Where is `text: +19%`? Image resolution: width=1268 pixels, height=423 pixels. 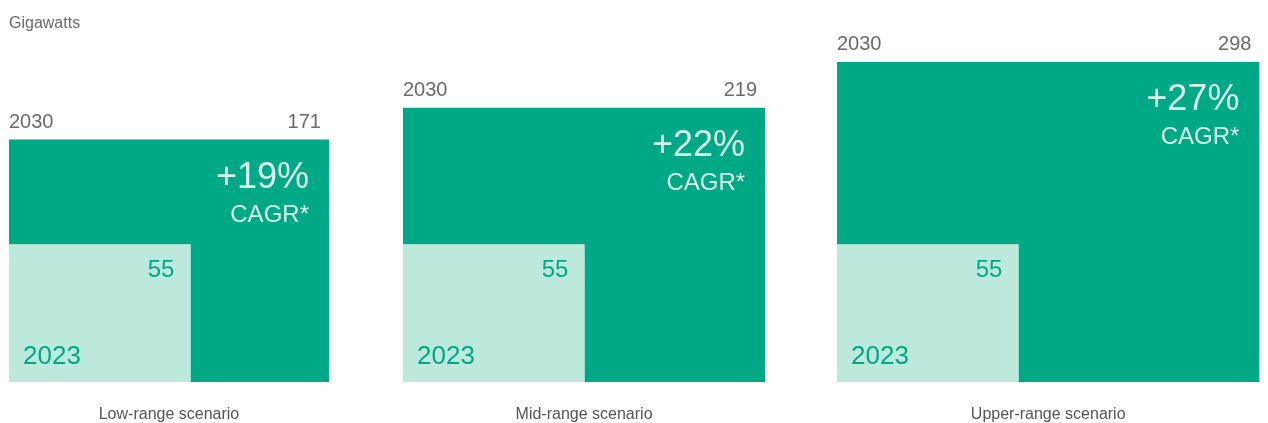 text: +19% is located at coordinates (262, 175).